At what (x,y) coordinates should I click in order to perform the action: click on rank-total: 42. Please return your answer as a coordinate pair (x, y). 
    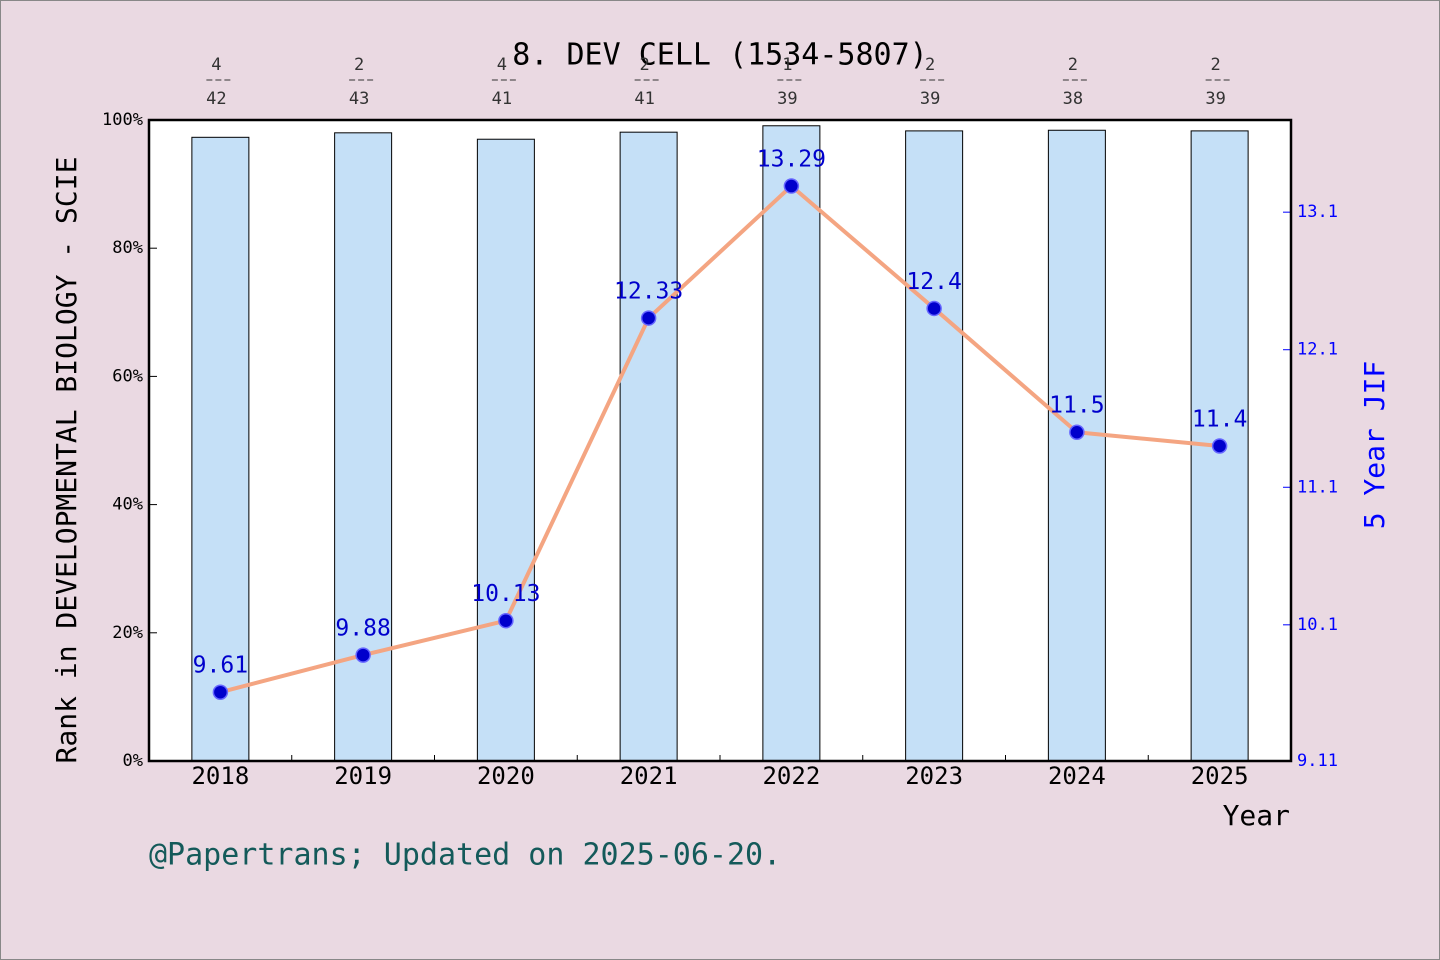
    Looking at the image, I should click on (216, 99).